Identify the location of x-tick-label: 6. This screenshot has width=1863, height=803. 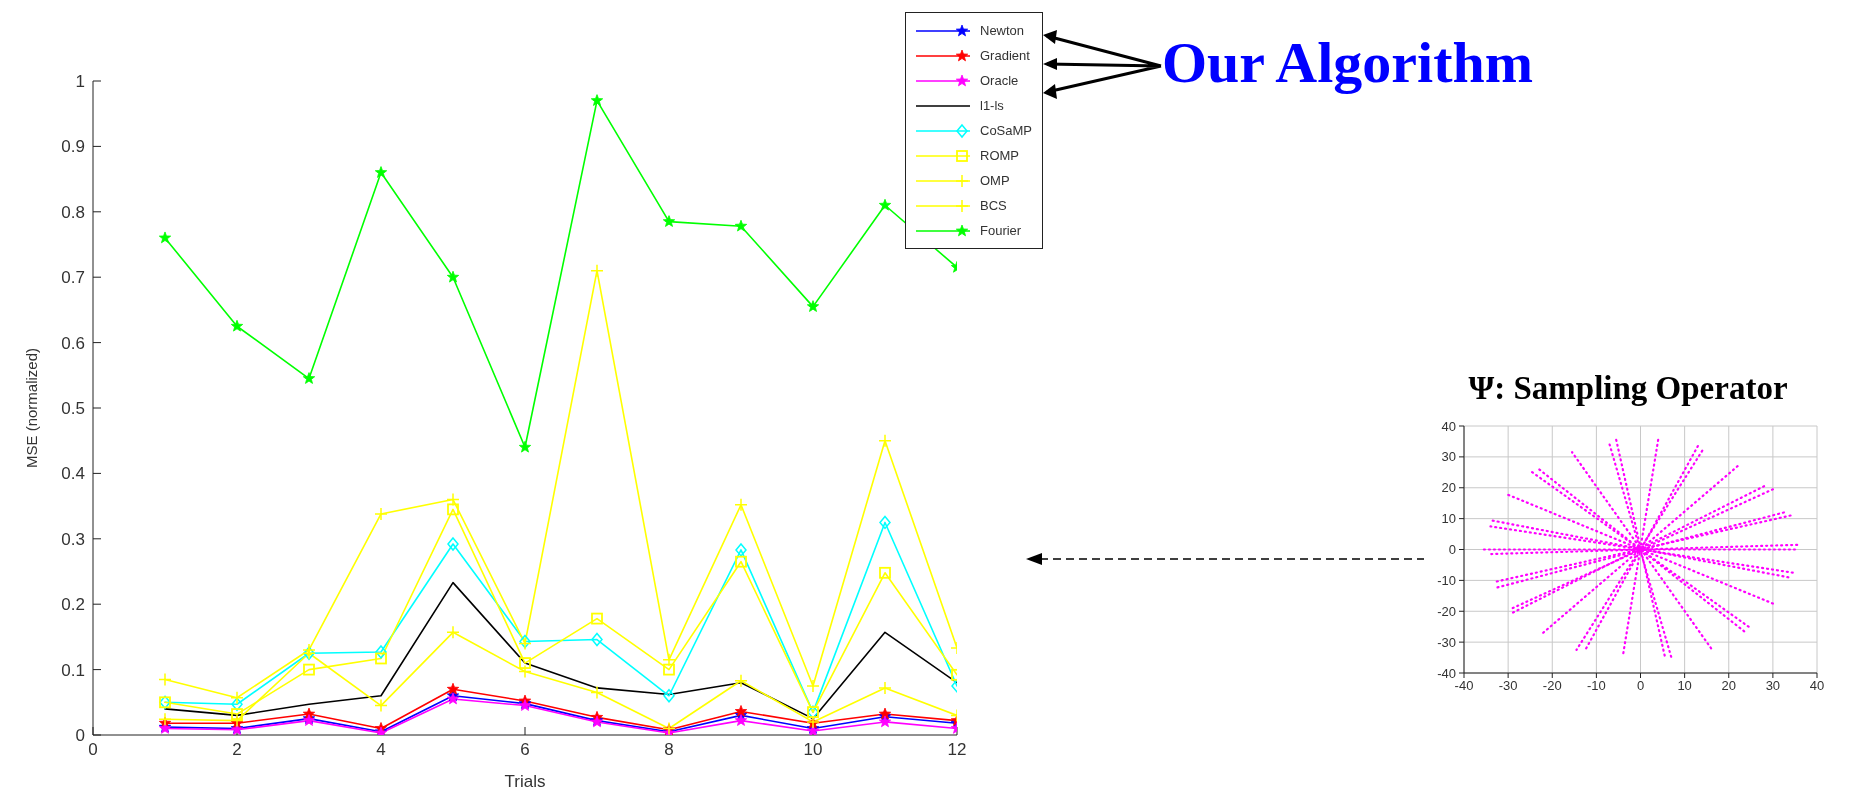
(525, 750).